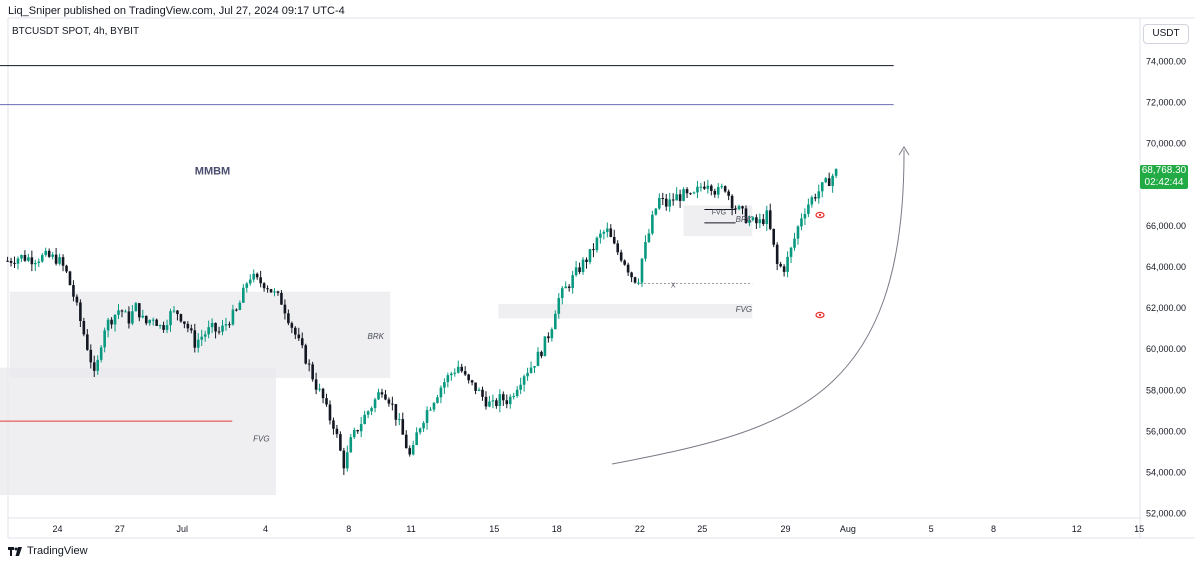 The image size is (1200, 565). I want to click on x-tick-label: 27, so click(120, 529).